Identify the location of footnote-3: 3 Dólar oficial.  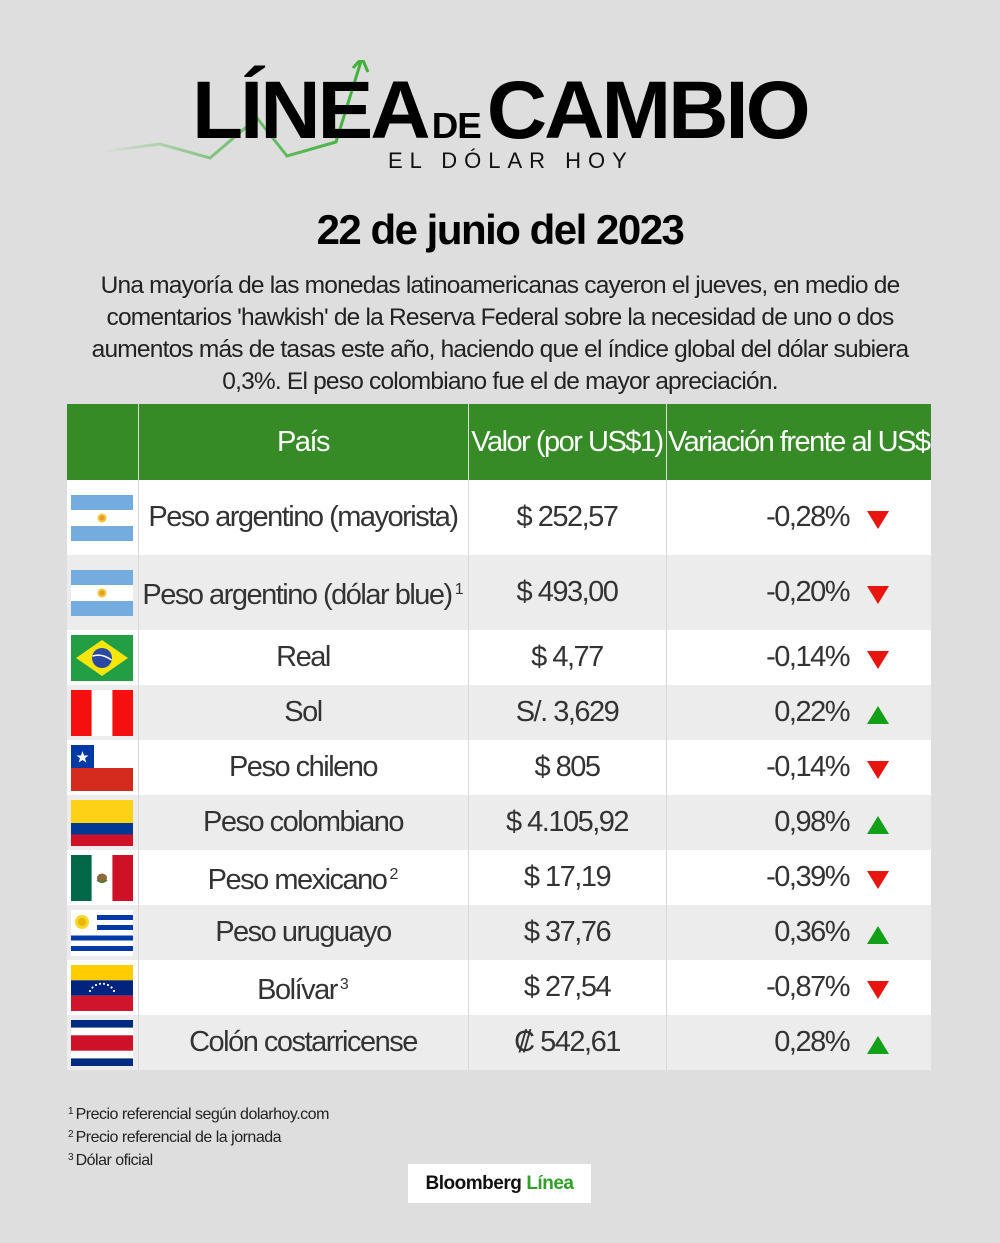
(110, 1160).